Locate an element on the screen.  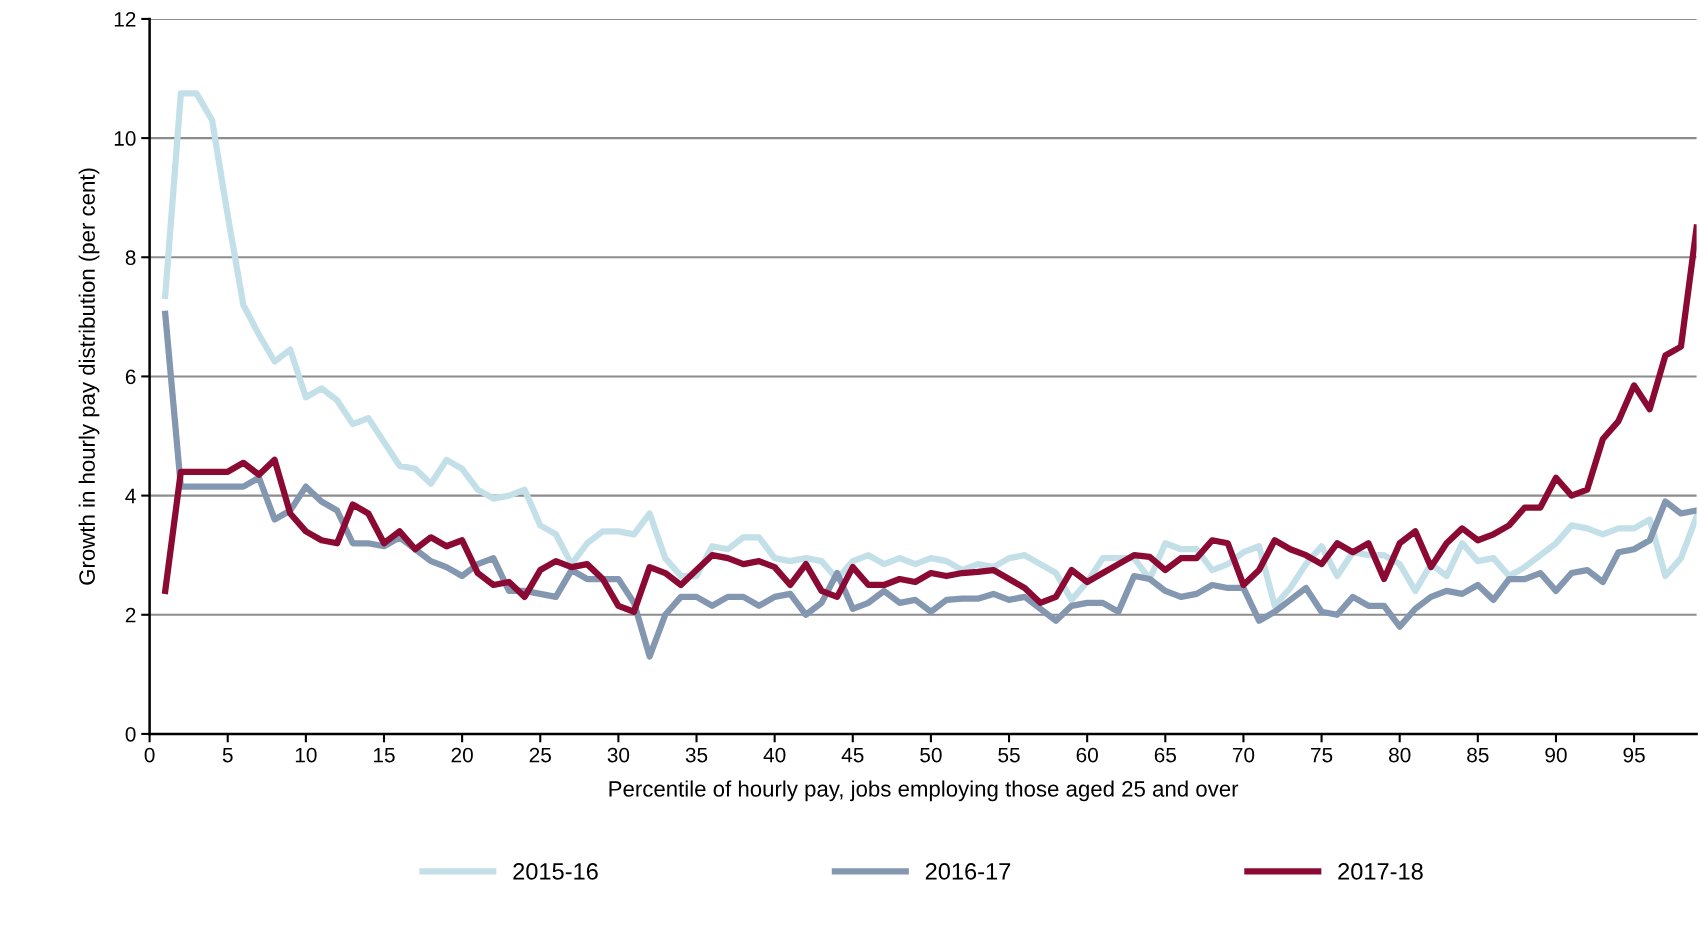
x-tick-label: 80 is located at coordinates (1400, 755).